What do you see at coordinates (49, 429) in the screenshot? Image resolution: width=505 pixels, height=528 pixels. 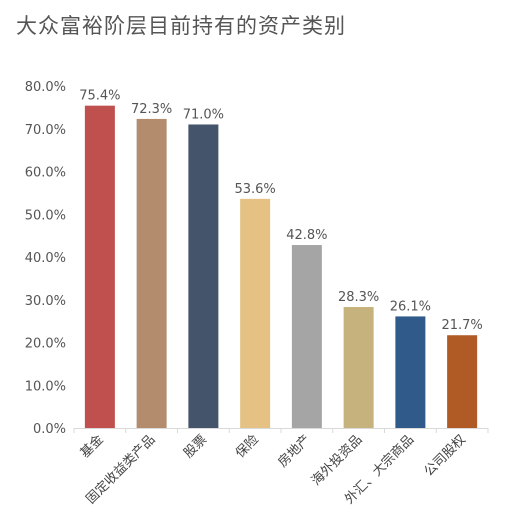 I see `y-tick-label: 0.0%` at bounding box center [49, 429].